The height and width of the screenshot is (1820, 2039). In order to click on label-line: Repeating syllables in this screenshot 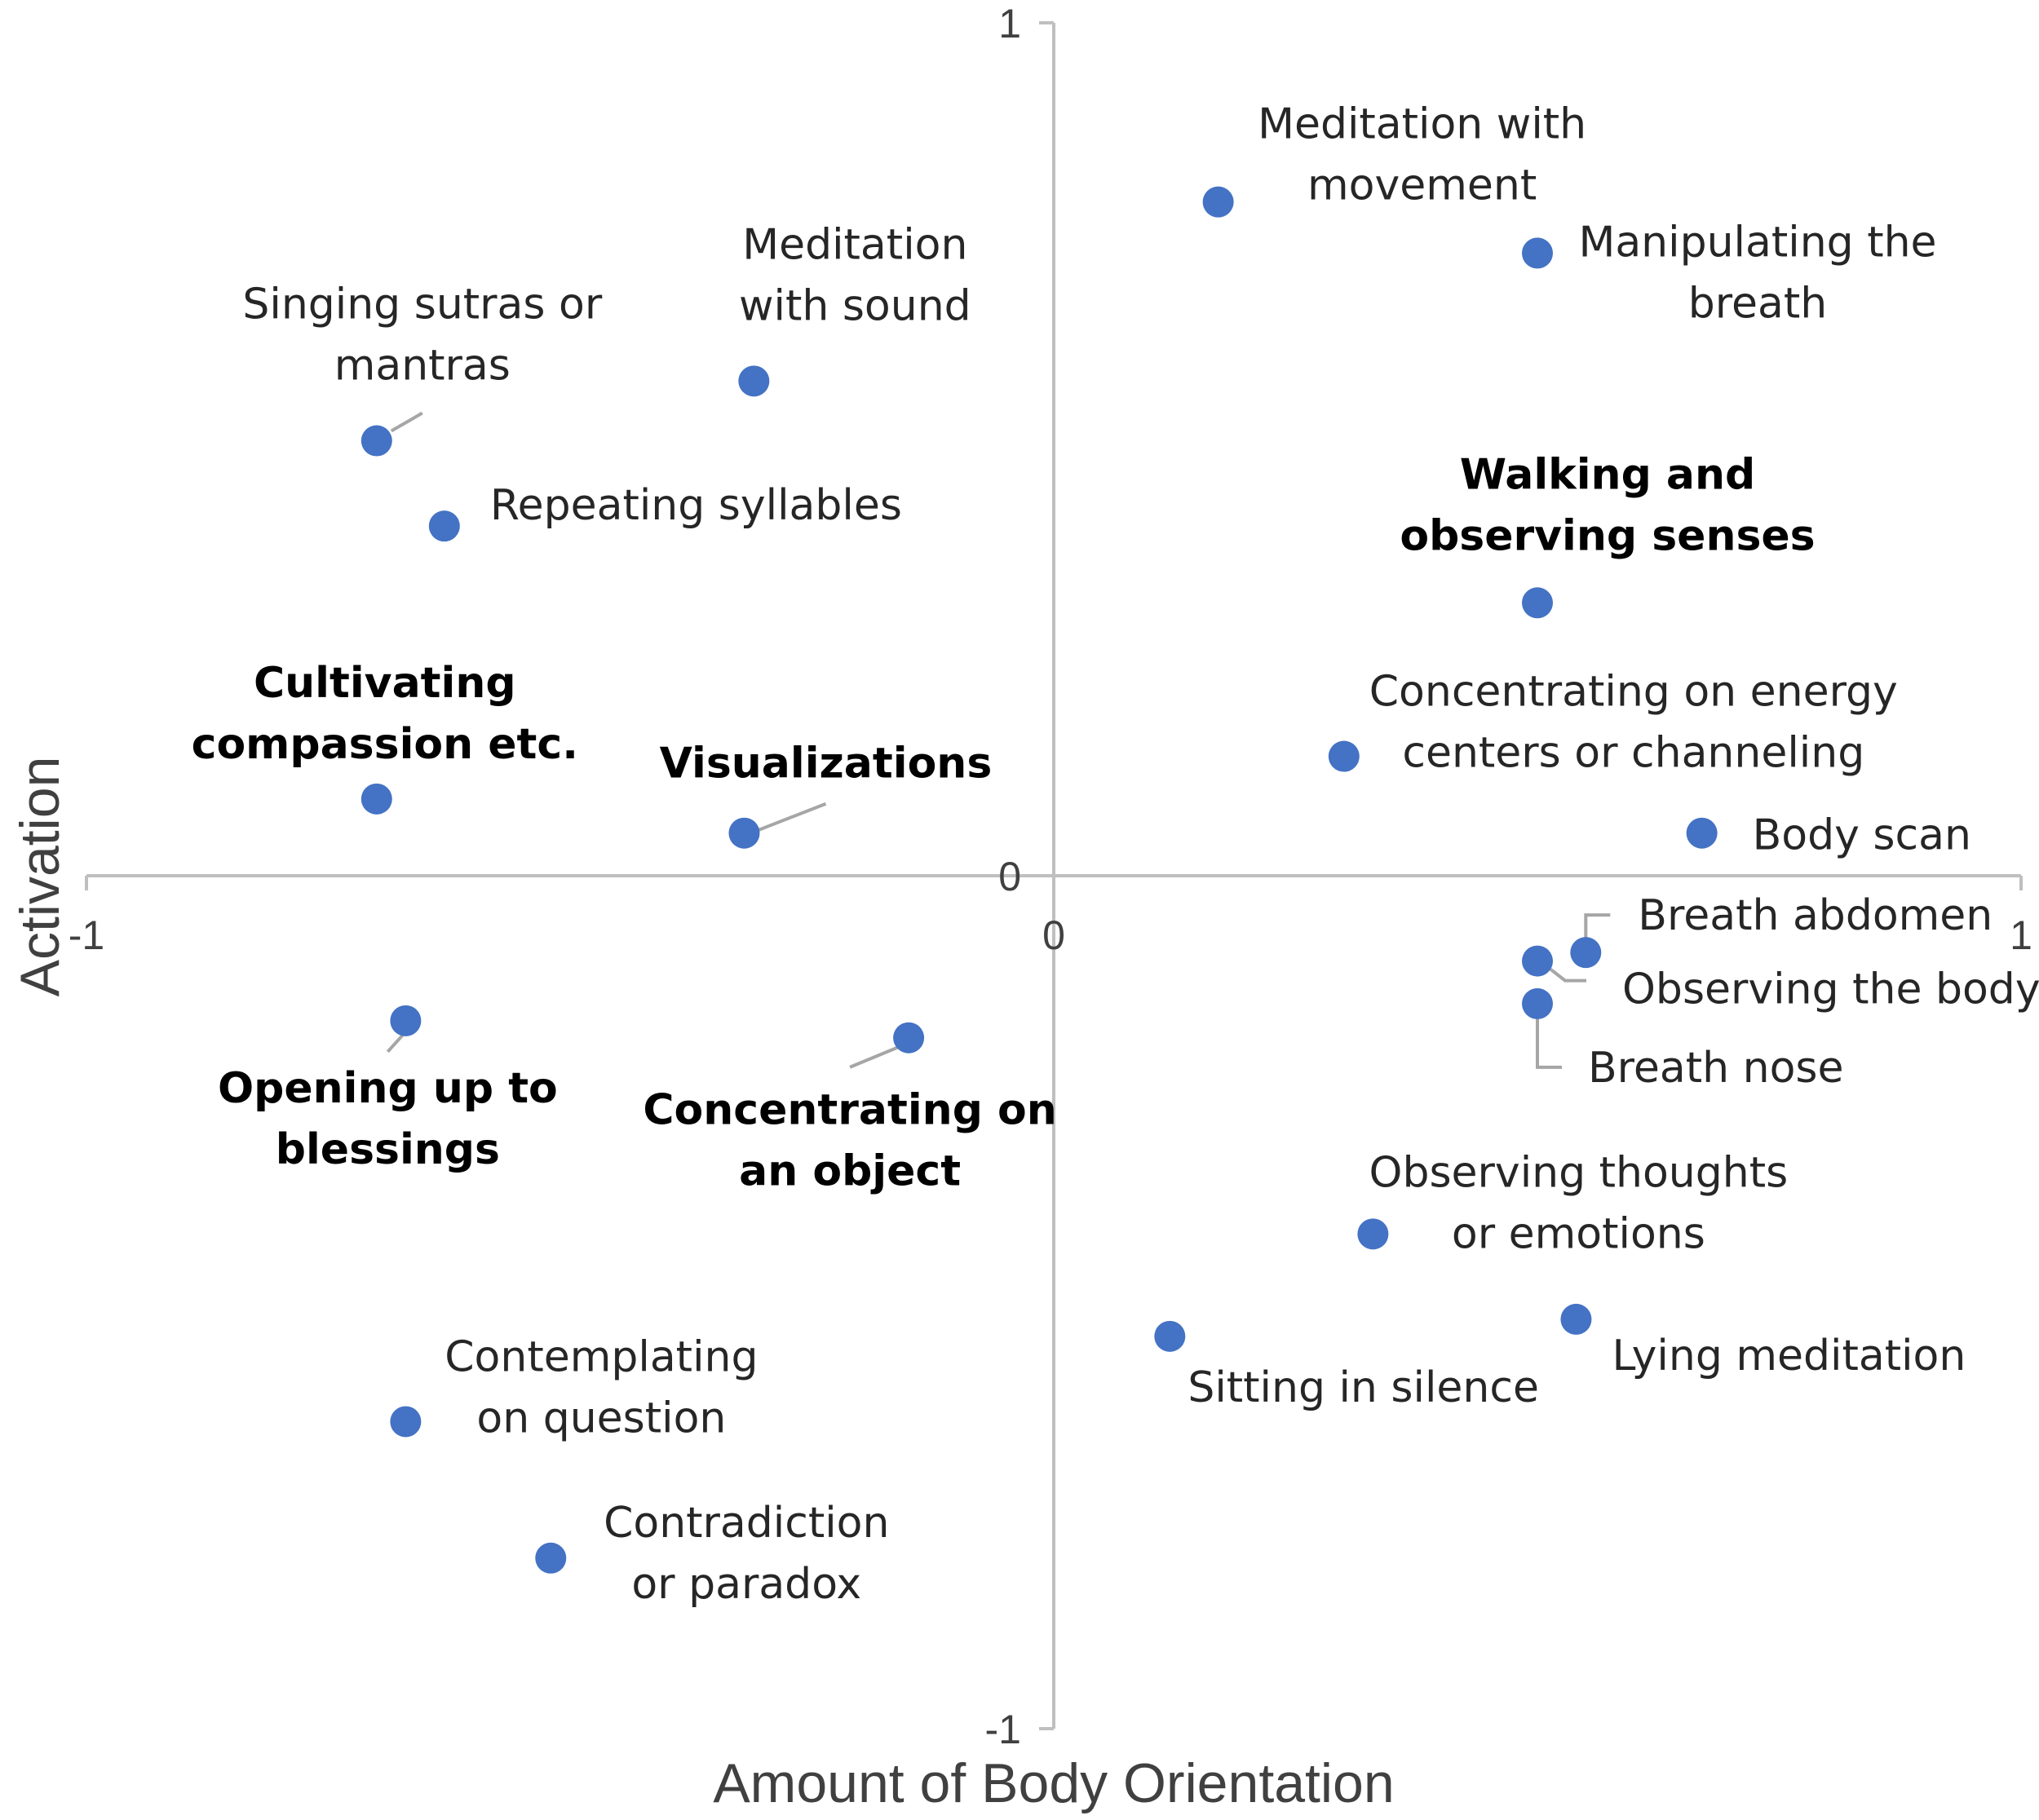, I will do `click(696, 506)`.